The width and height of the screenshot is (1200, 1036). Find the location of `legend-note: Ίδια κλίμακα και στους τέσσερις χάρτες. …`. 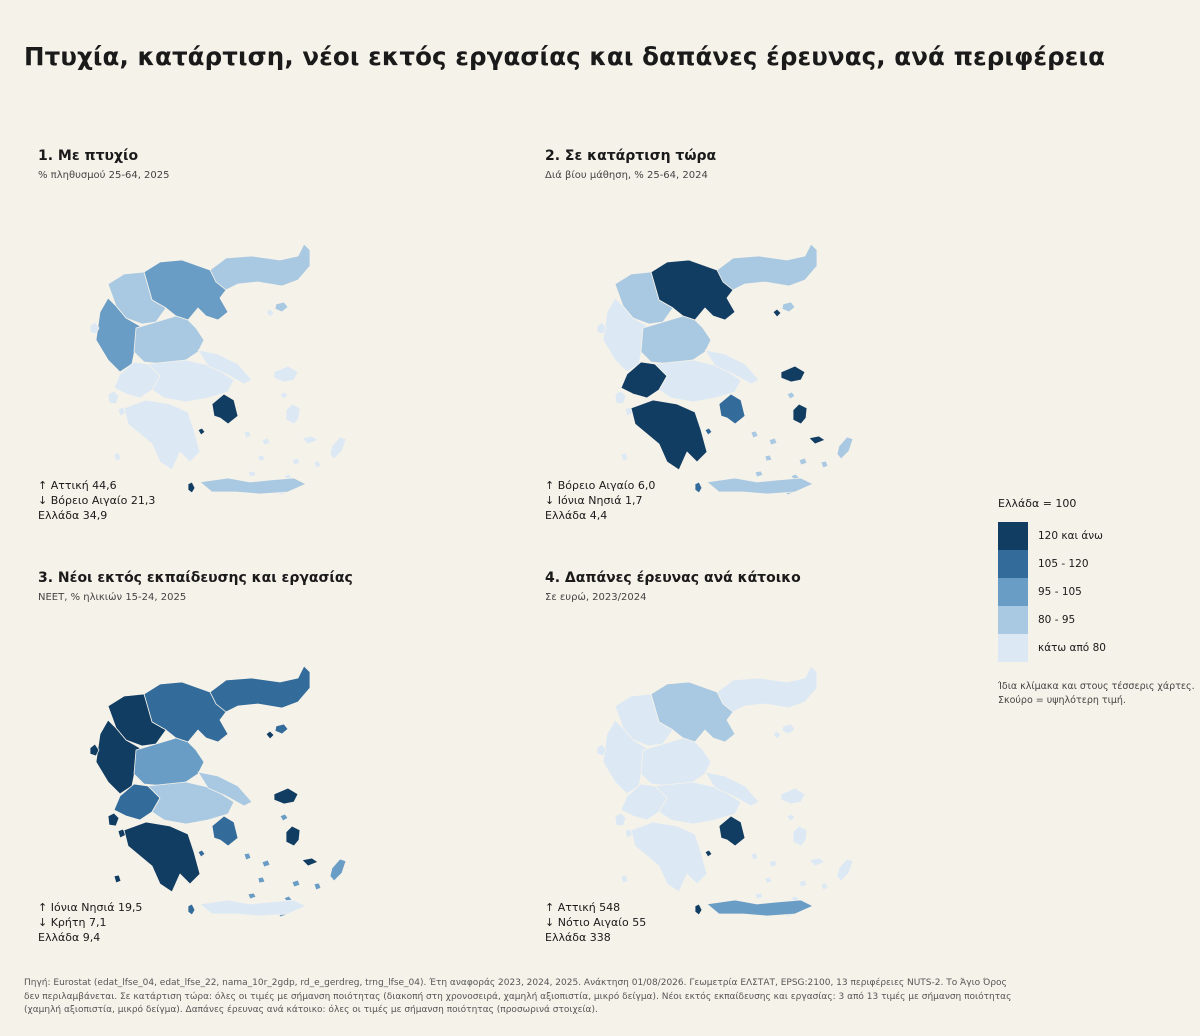

legend-note: Ίδια κλίμακα και στους τέσσερις χάρτες. … is located at coordinates (1098, 694).